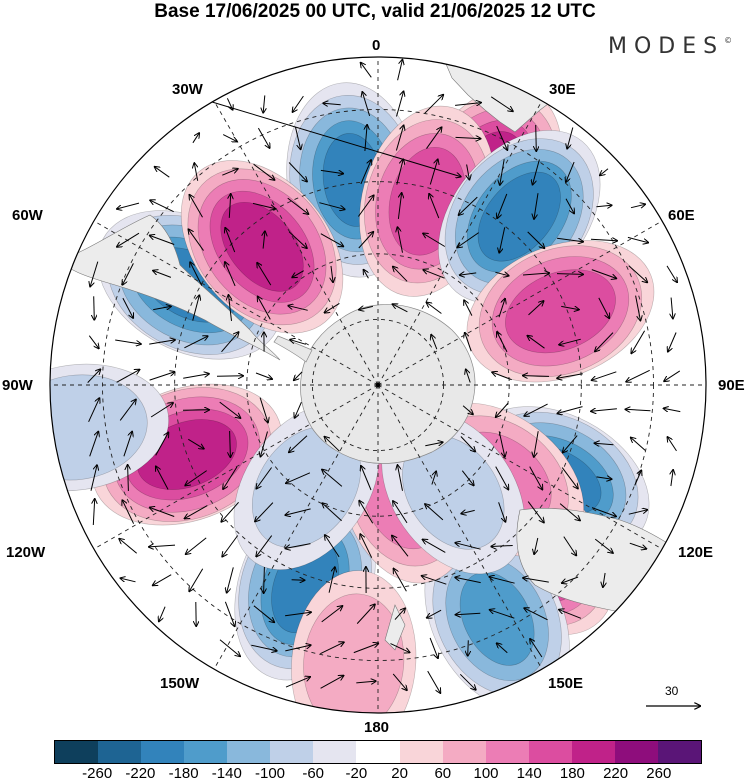 The width and height of the screenshot is (750, 783). I want to click on south-america-outline, so click(170, 287).